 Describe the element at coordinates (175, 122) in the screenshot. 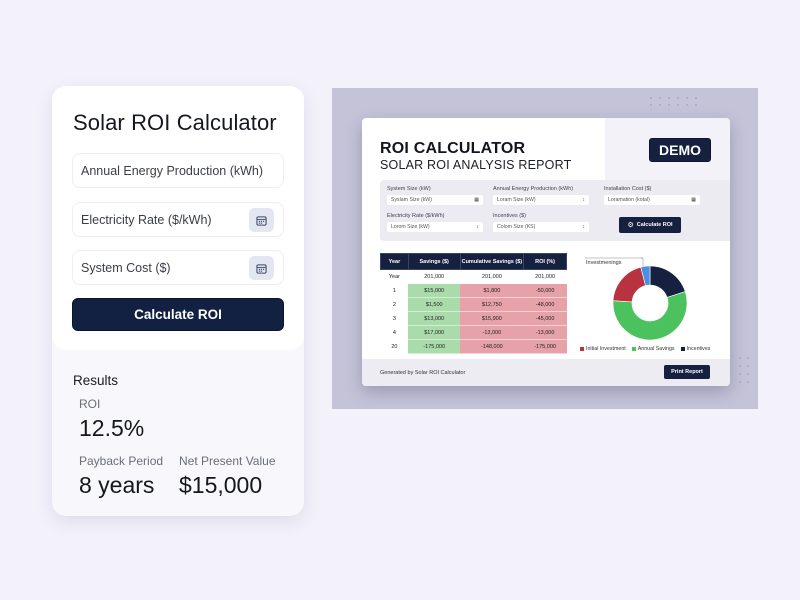

I see `calculator-title: Solar ROI Calculator` at that location.